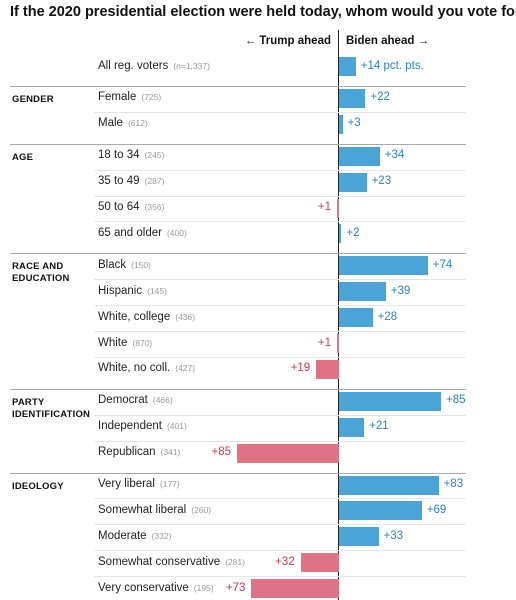 Image resolution: width=516 pixels, height=600 pixels. What do you see at coordinates (135, 535) in the screenshot?
I see `row-label: Moderate (332)` at bounding box center [135, 535].